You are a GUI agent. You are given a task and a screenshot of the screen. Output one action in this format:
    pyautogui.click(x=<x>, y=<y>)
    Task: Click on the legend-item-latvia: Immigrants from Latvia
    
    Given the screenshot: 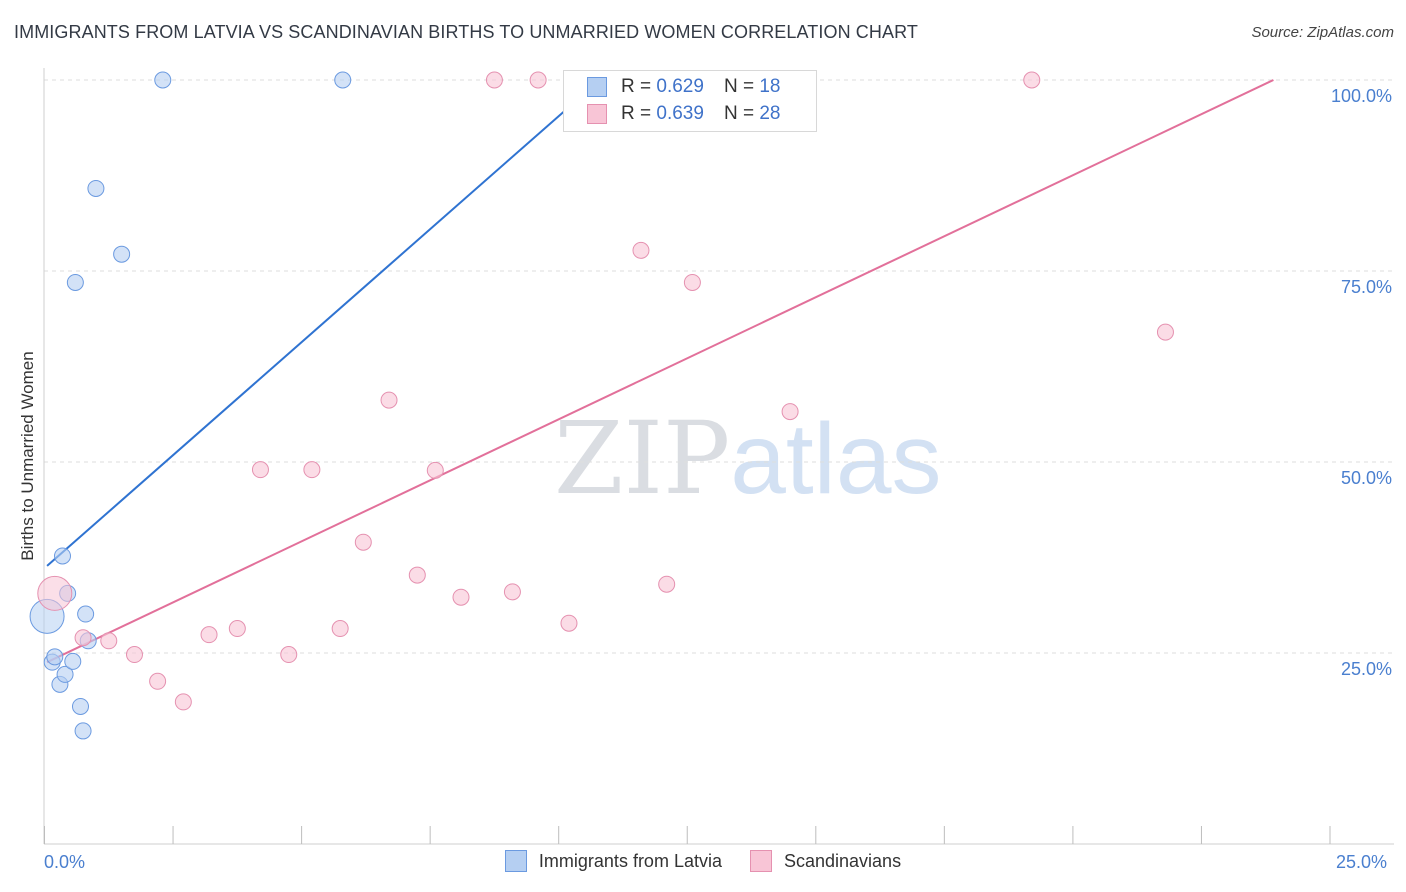 What is the action you would take?
    pyautogui.click(x=613, y=861)
    